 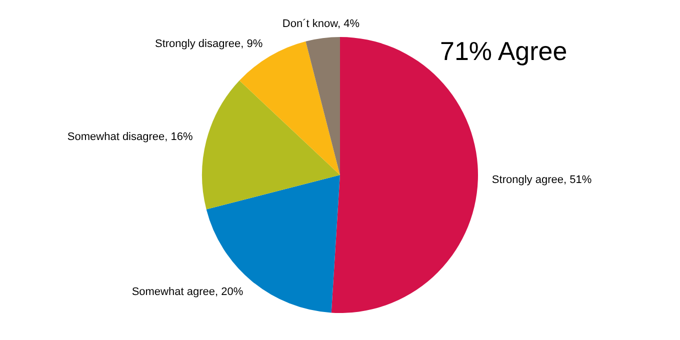 I want to click on slice-label: Strongly agree, 51%, so click(x=542, y=180).